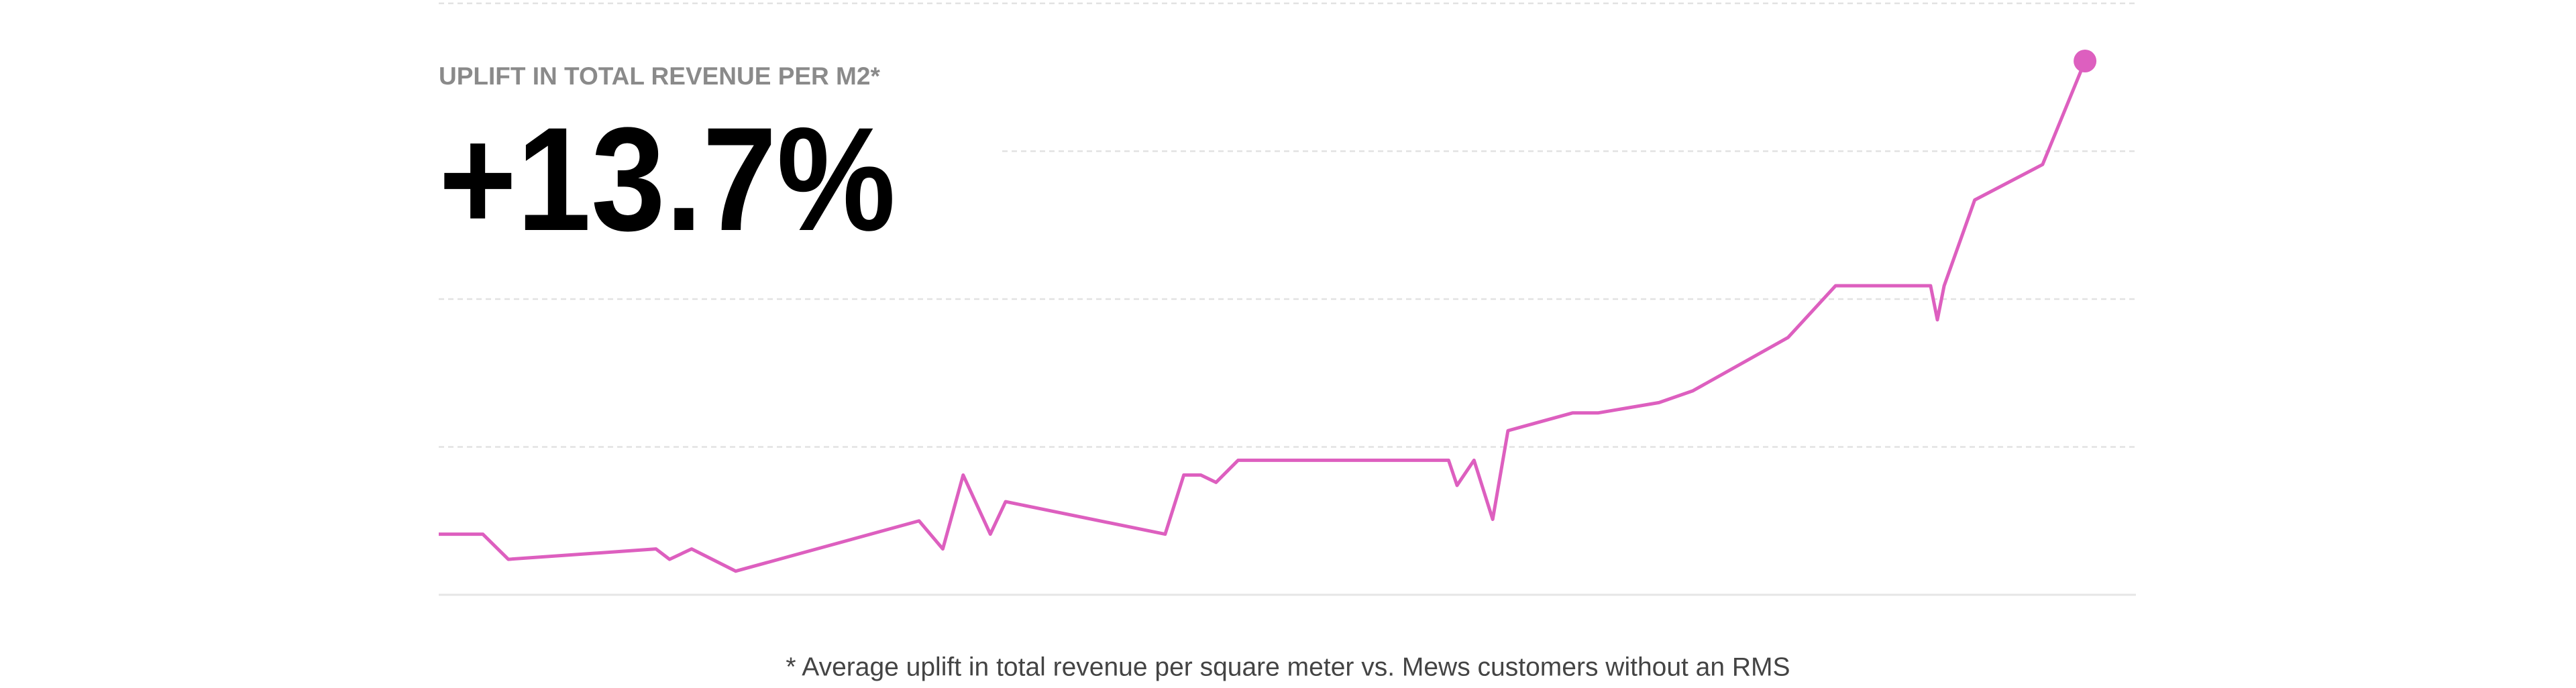 Image resolution: width=2576 pixels, height=688 pixels. Describe the element at coordinates (667, 179) in the screenshot. I see `title: +13.7%` at that location.